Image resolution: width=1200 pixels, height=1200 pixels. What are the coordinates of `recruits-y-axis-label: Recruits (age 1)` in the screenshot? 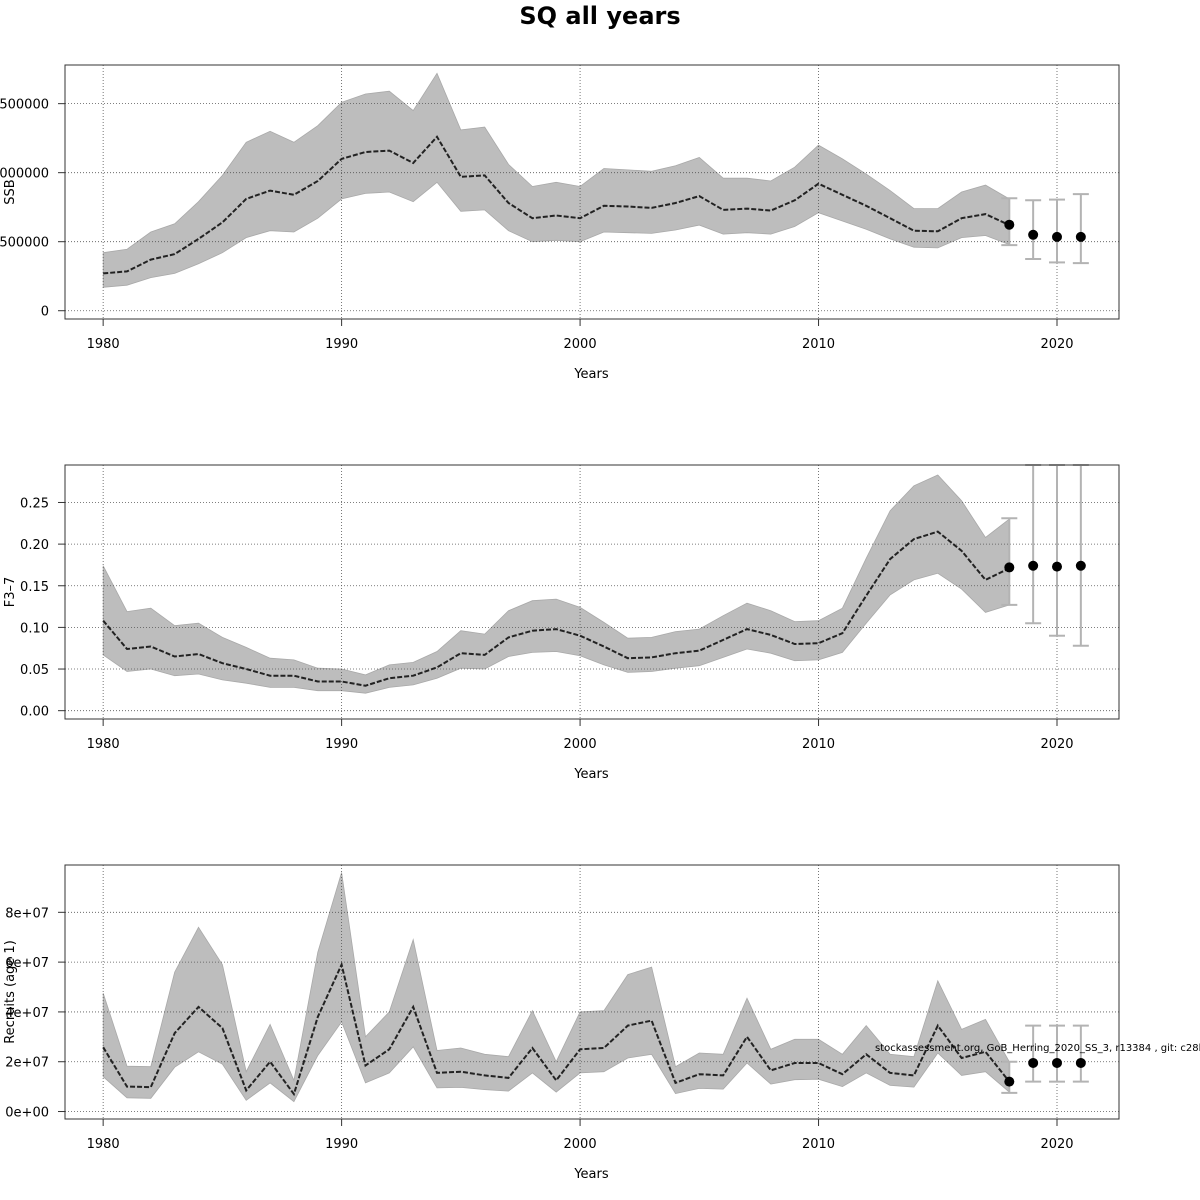 It's located at (10, 992).